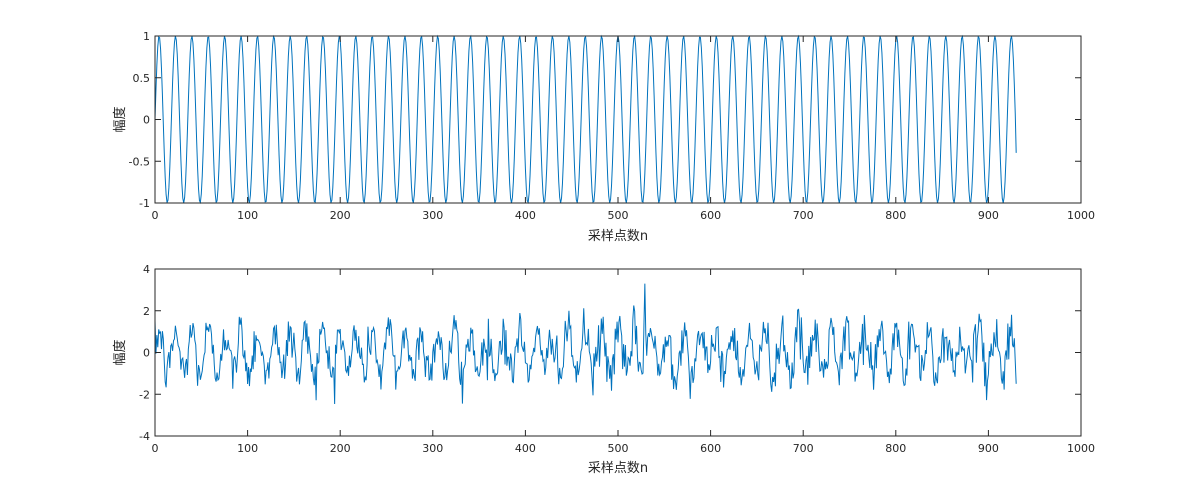  Describe the element at coordinates (144, 394) in the screenshot. I see `y-tick-label: -2` at that location.